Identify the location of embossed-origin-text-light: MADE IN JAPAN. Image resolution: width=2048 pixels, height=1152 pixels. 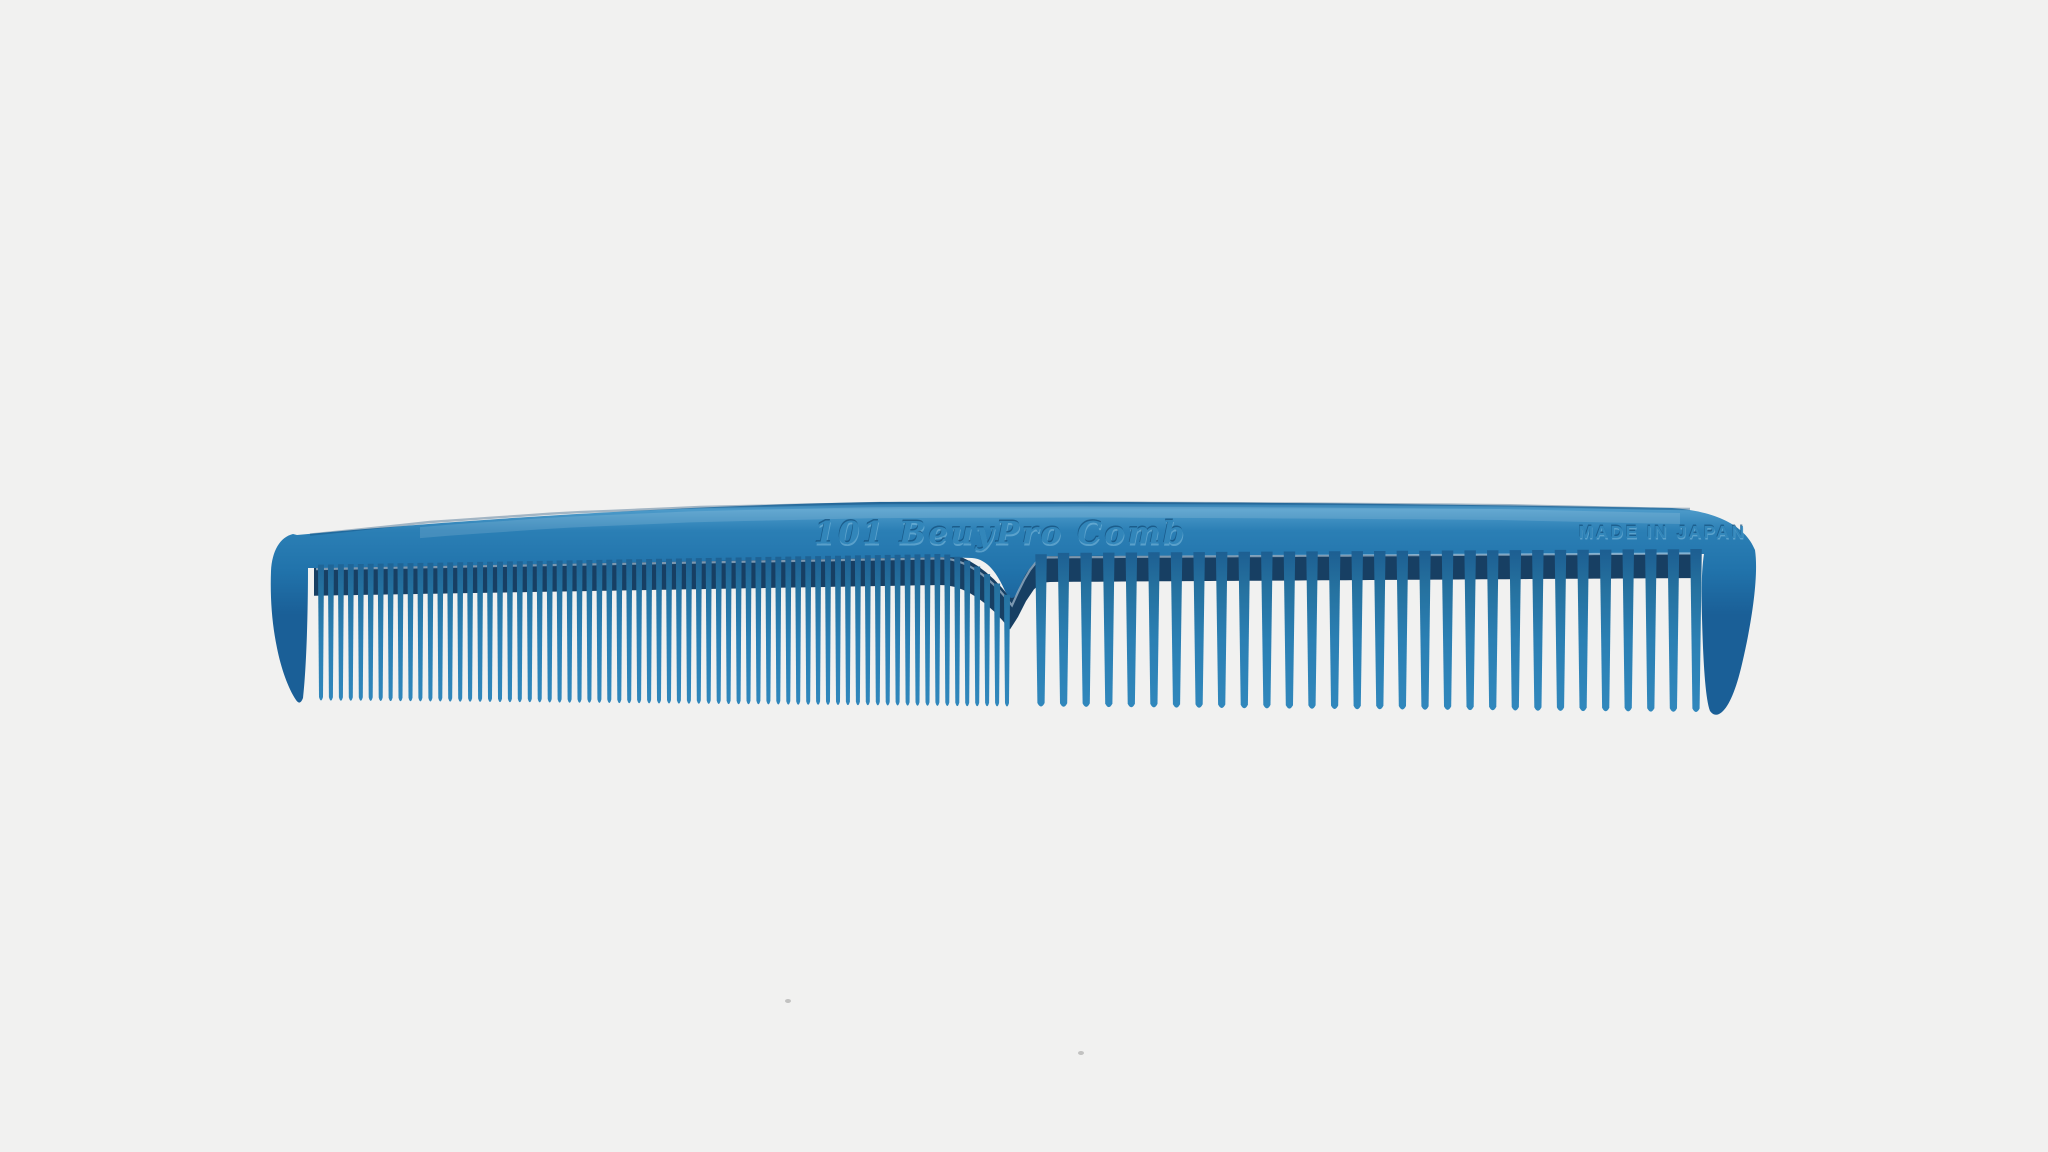
(1663, 534).